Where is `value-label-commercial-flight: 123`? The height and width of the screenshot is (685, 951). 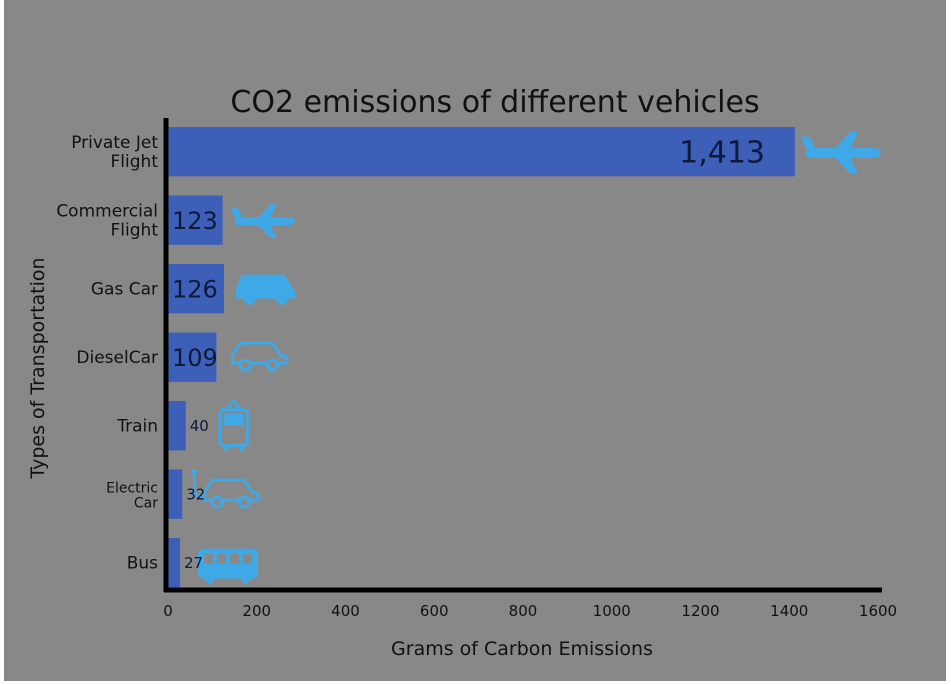
value-label-commercial-flight: 123 is located at coordinates (195, 221).